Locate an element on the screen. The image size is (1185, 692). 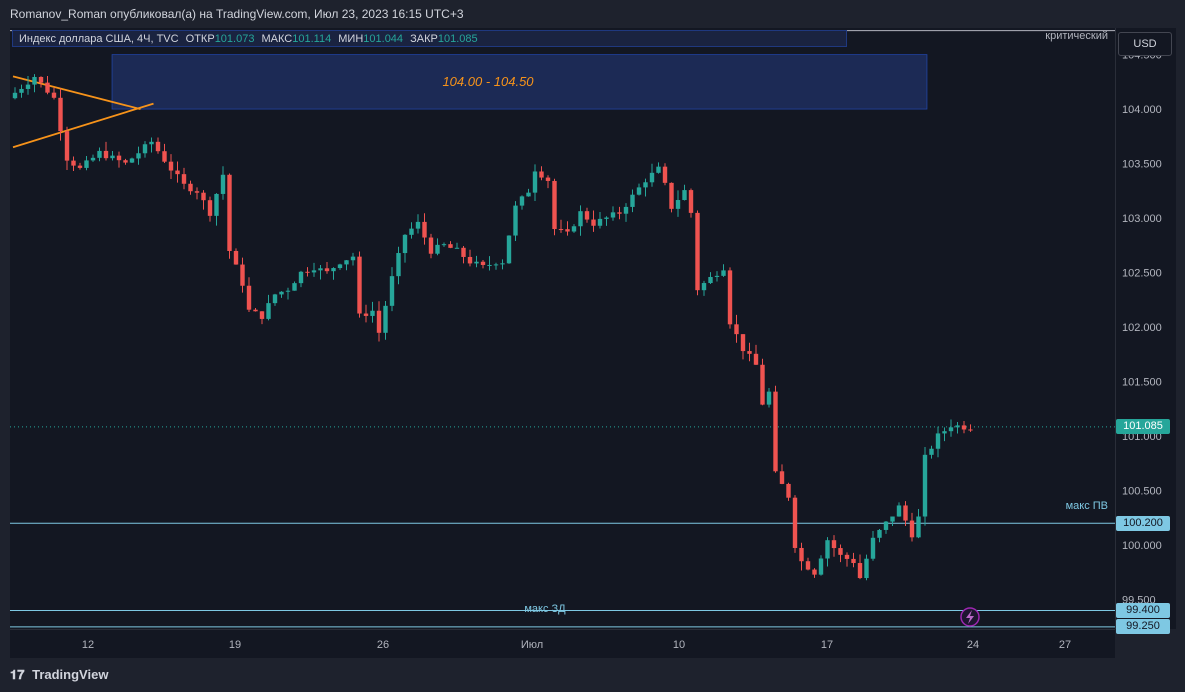
price-tick-label: 103.500 is located at coordinates (1142, 165).